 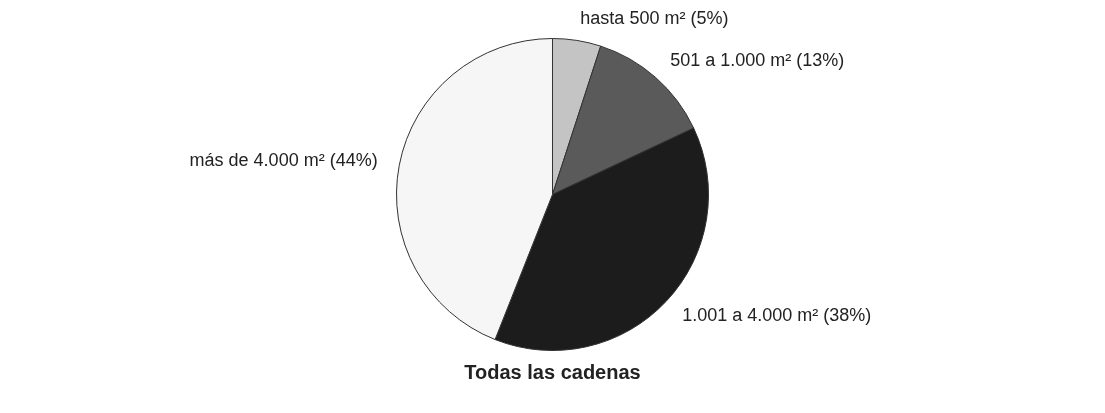 What do you see at coordinates (757, 59) in the screenshot?
I see `slice-label: 501 a 1.000 m² (13%)` at bounding box center [757, 59].